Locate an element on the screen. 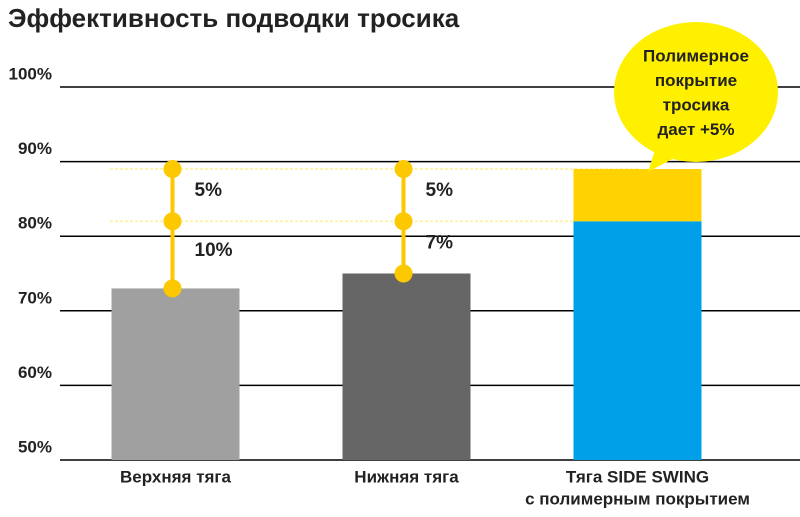 The height and width of the screenshot is (517, 800). x-tick-label: Нижняя тяга is located at coordinates (406, 476).